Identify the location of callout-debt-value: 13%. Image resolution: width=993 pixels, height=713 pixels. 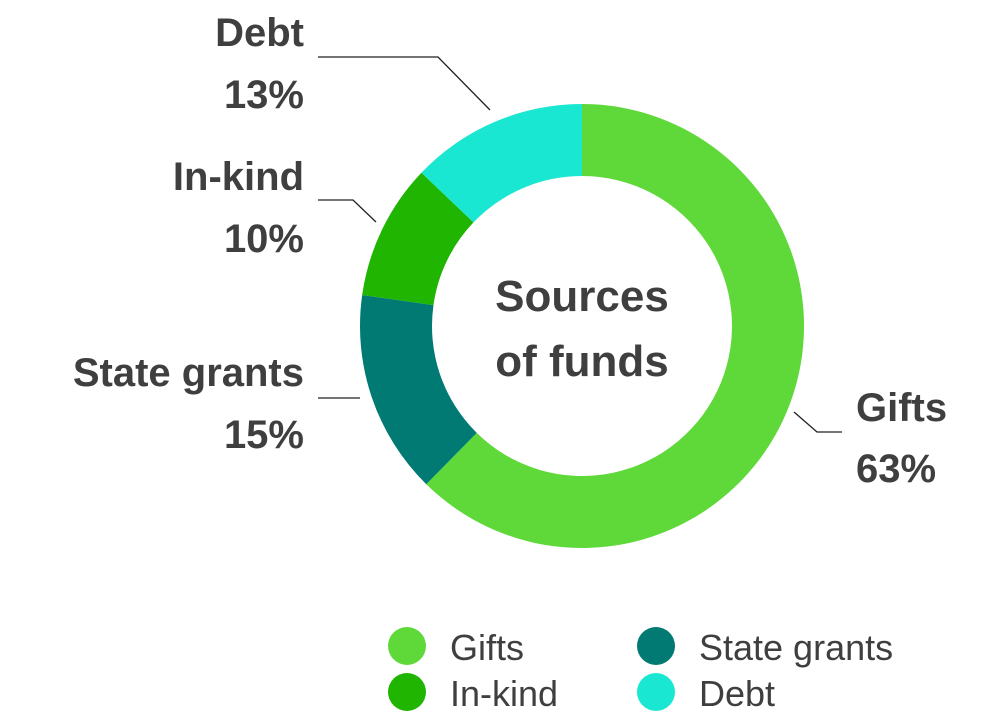
(264, 95).